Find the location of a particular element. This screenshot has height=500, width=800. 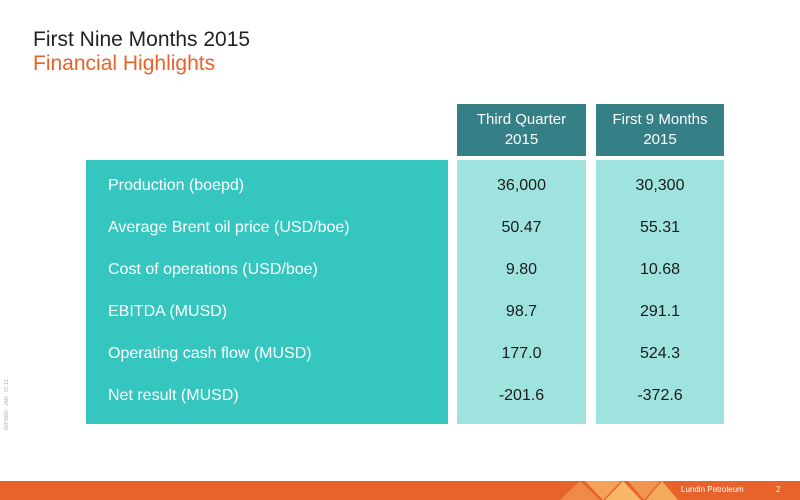

table-cell: 524.3 is located at coordinates (660, 353).